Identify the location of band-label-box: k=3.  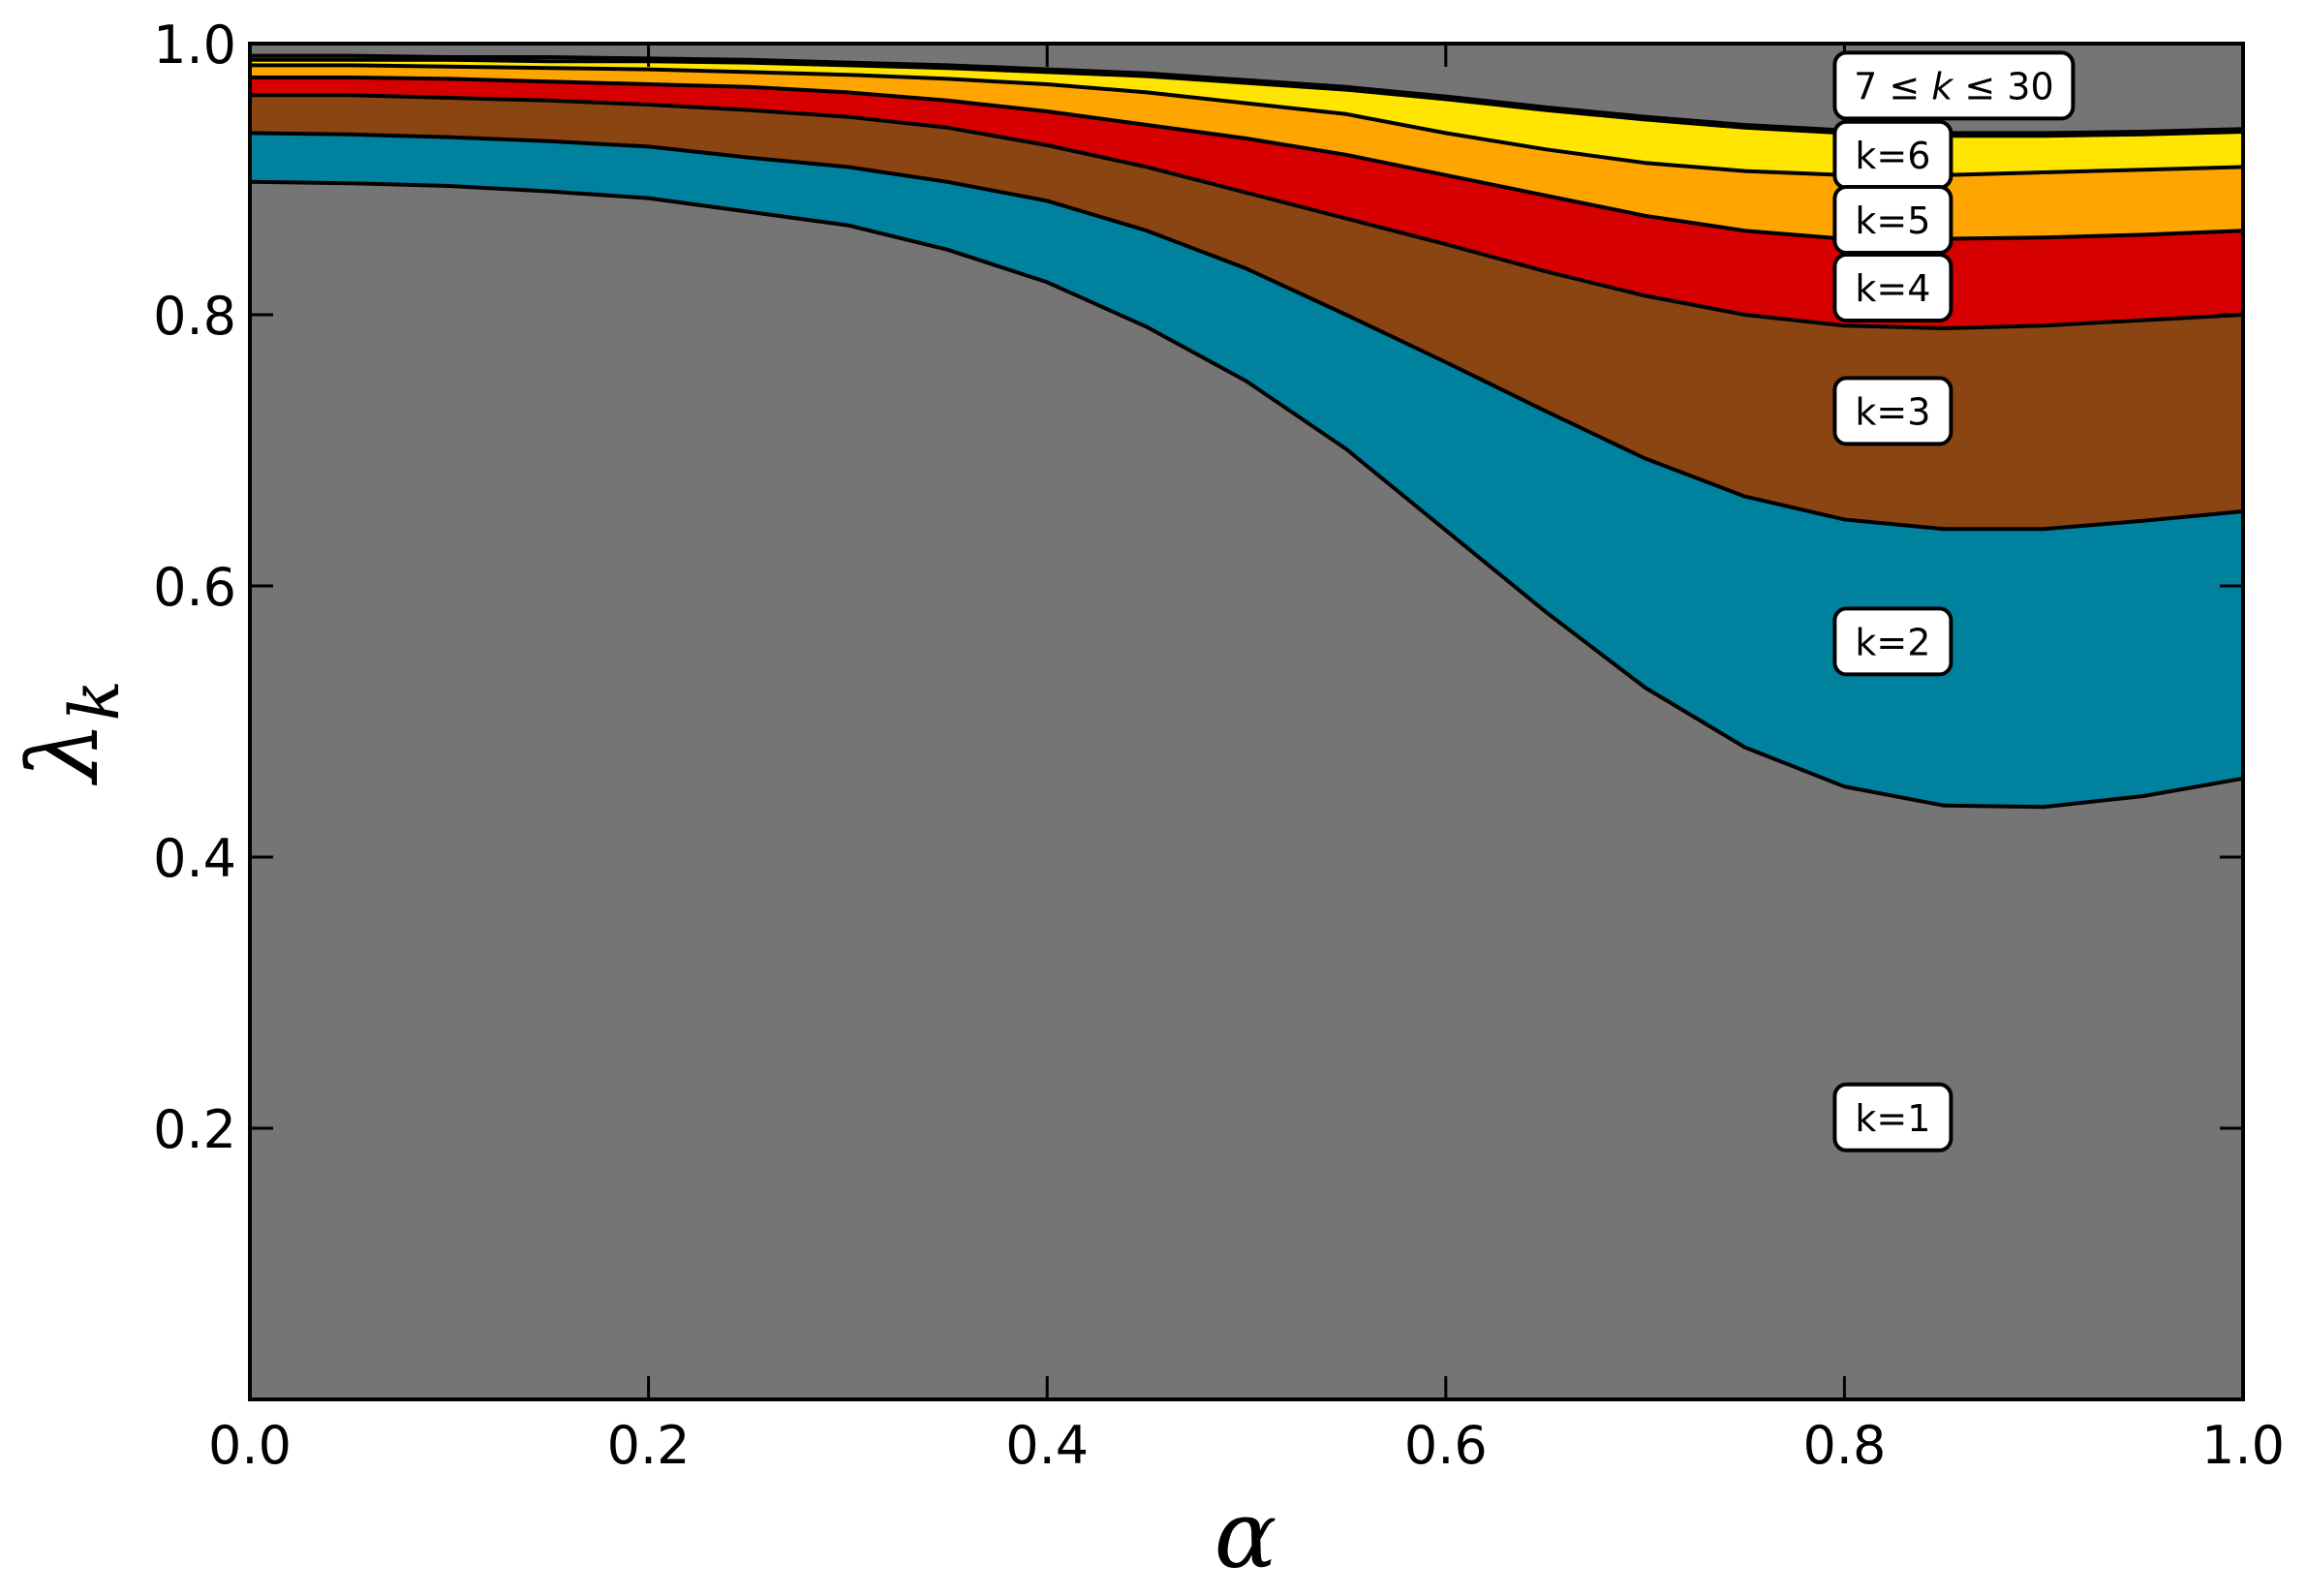
(1892, 411).